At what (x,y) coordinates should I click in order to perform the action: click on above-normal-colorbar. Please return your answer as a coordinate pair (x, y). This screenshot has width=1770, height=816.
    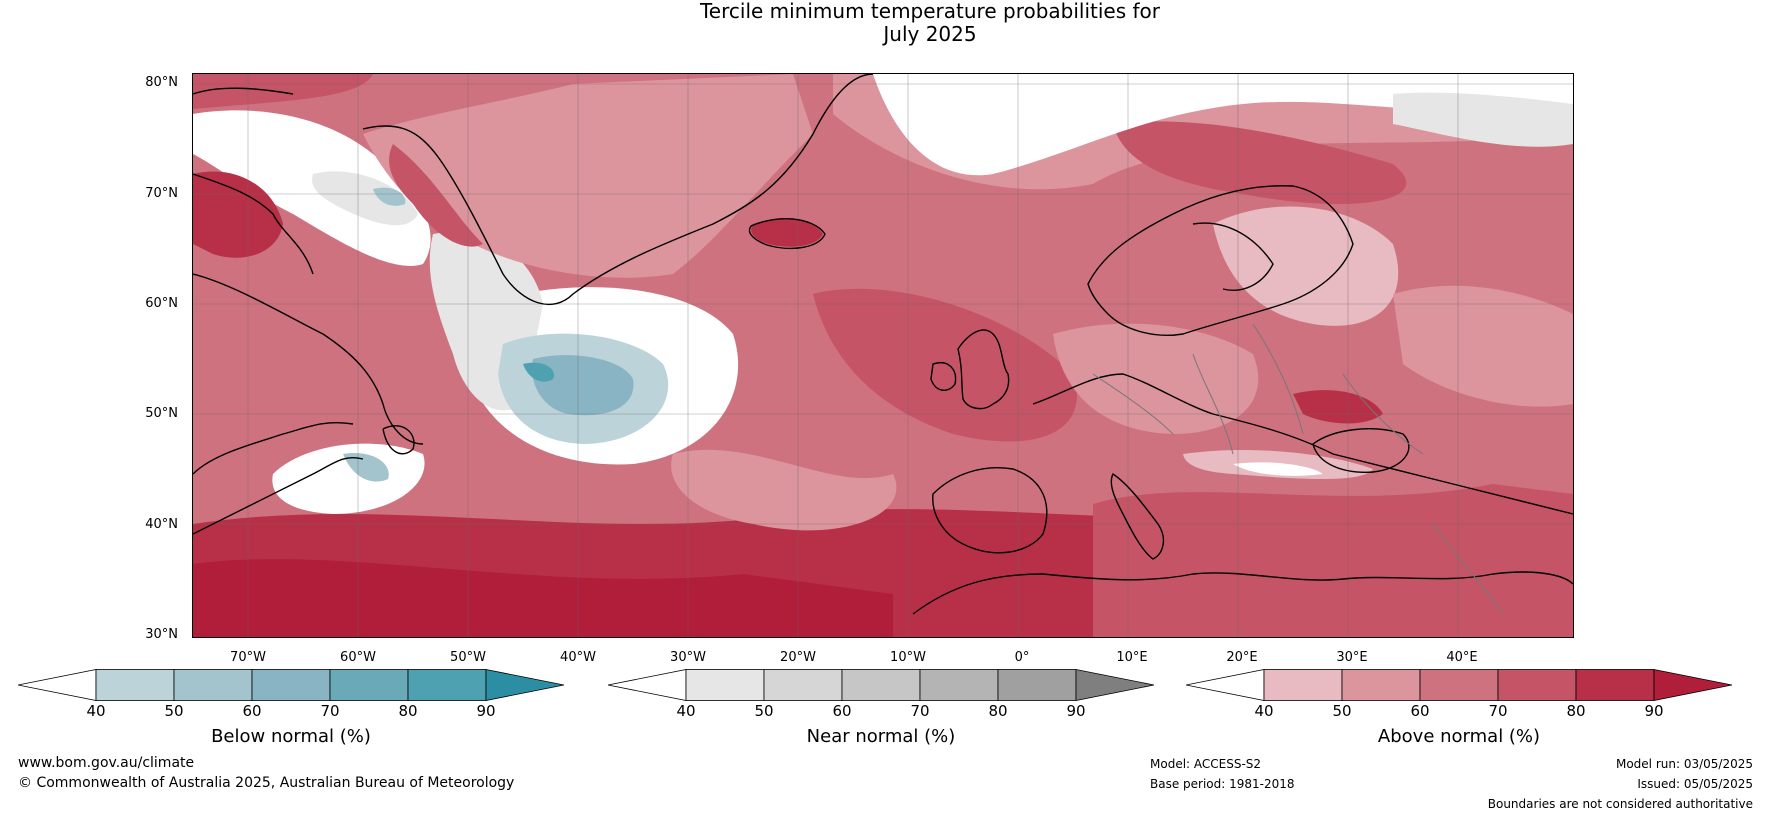
    Looking at the image, I should click on (1459, 685).